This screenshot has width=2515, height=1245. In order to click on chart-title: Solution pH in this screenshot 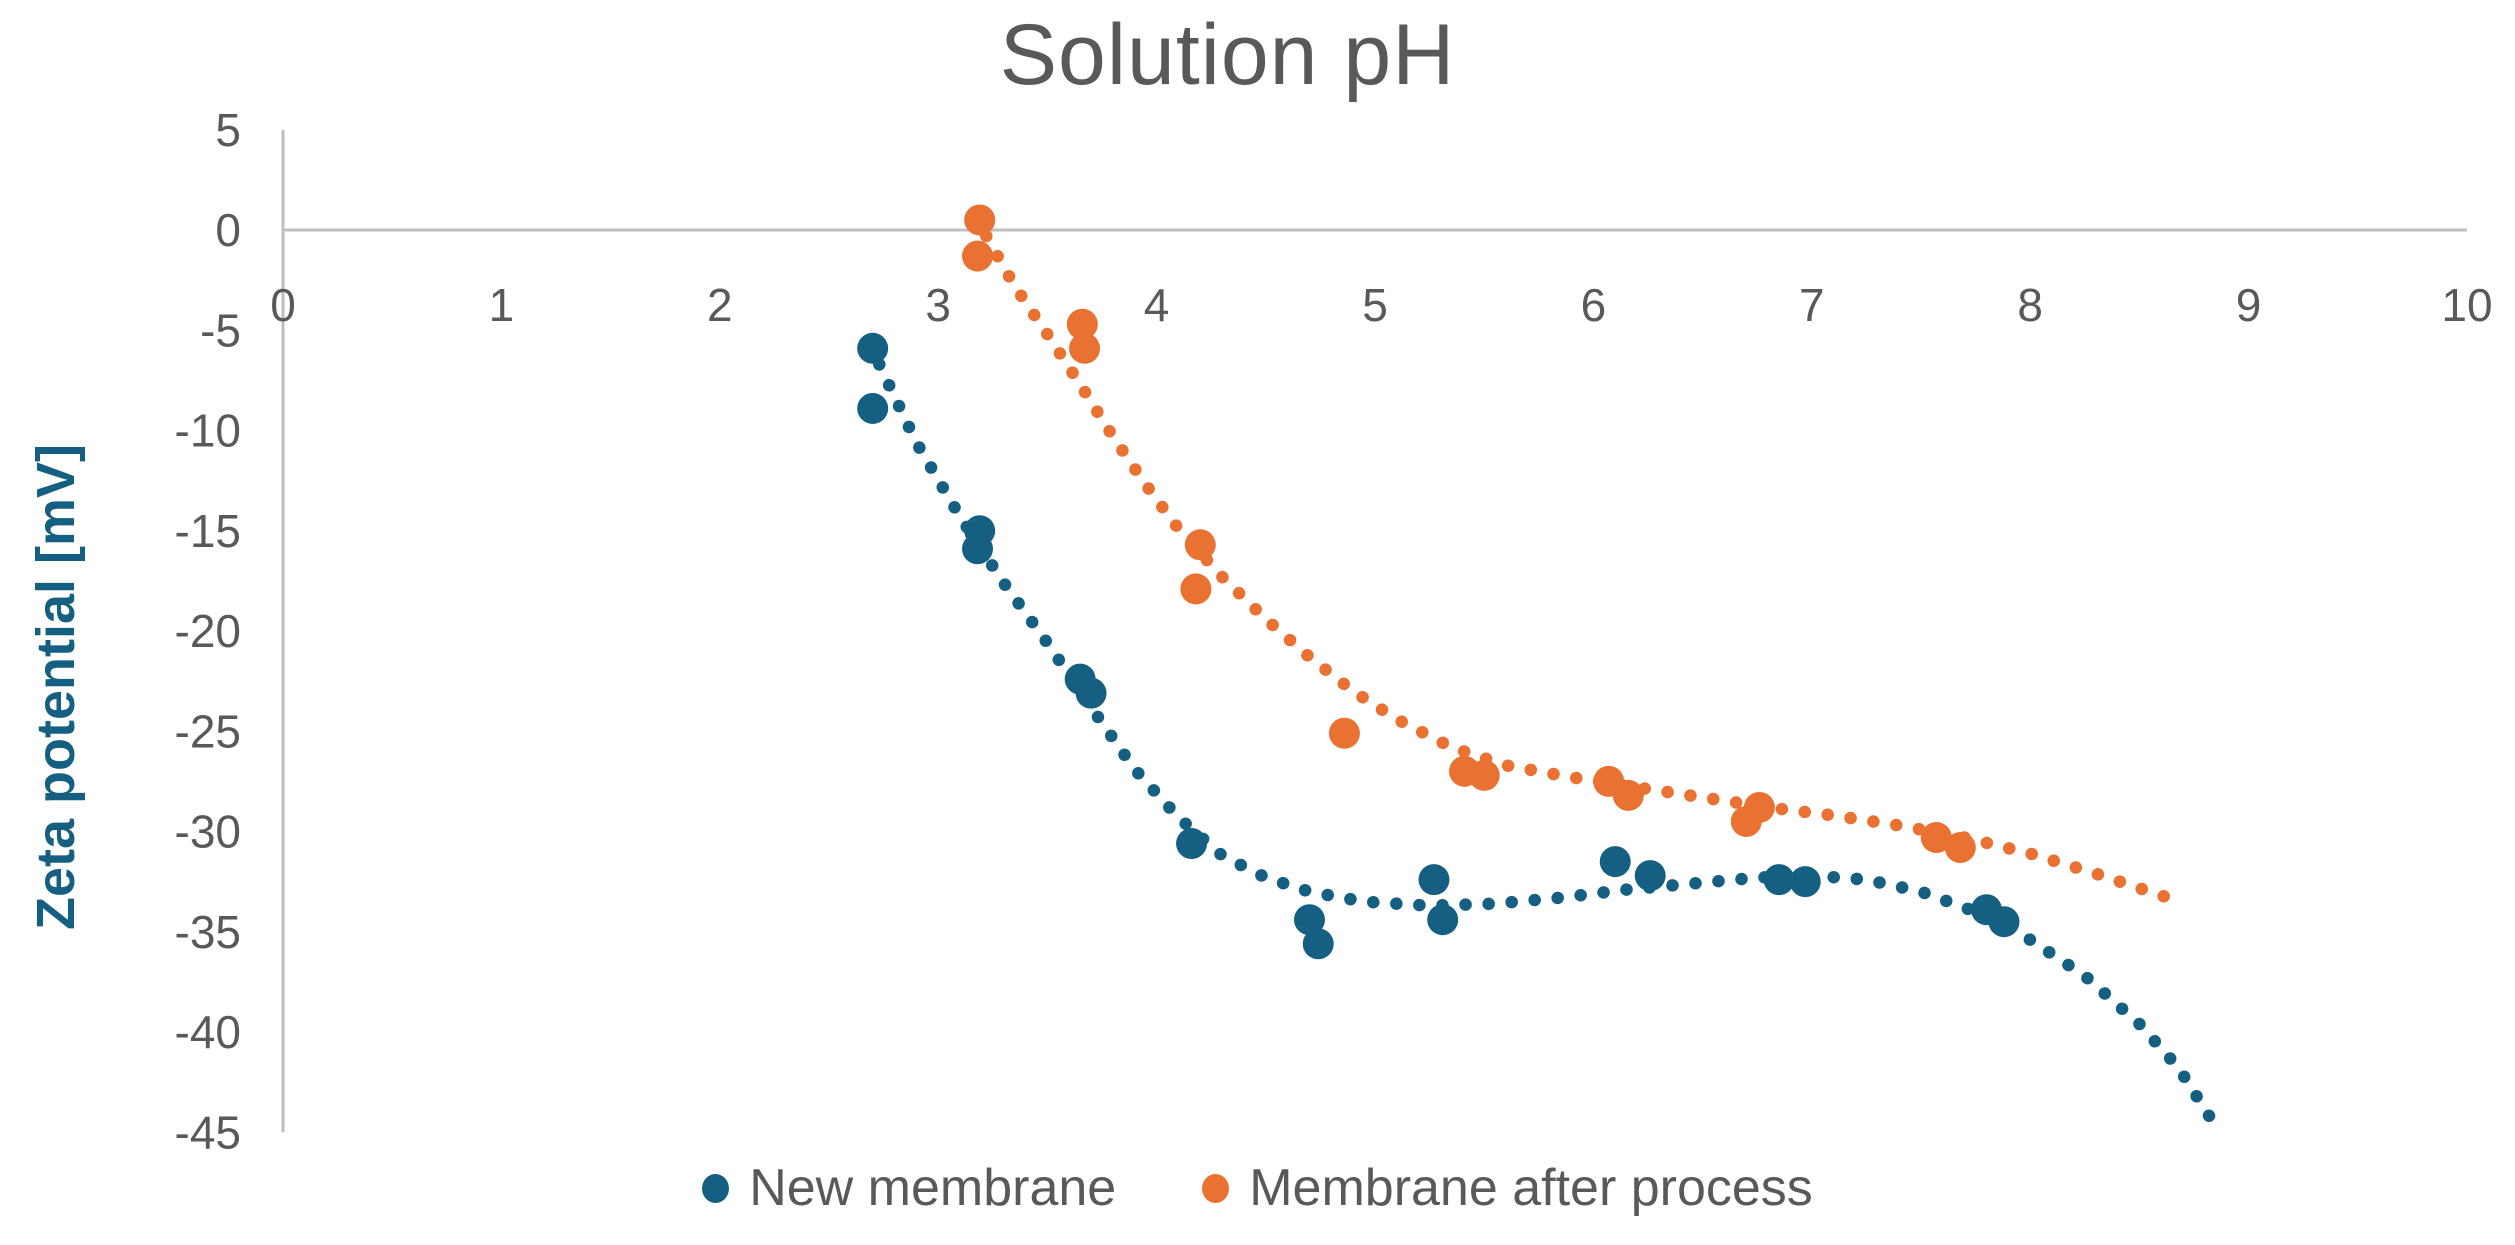, I will do `click(1227, 55)`.